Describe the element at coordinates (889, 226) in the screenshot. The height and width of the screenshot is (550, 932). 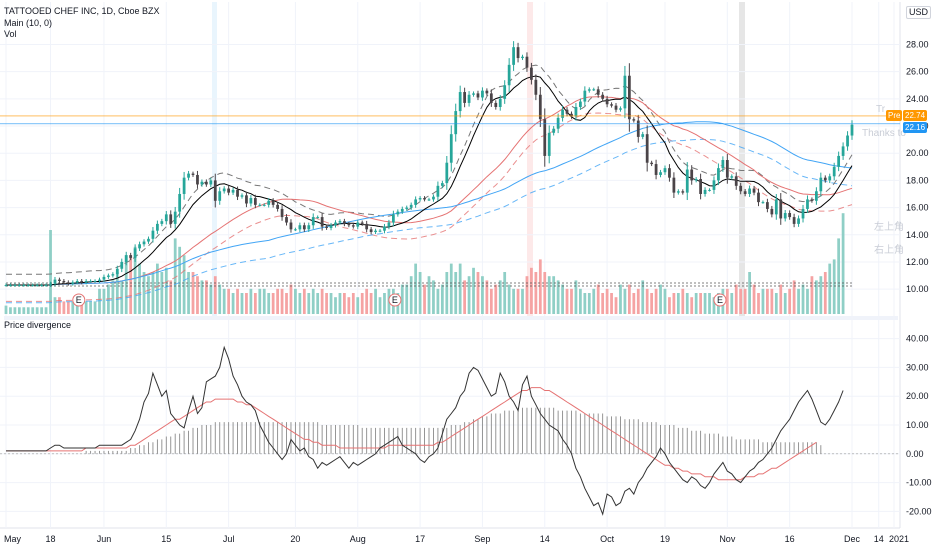
I see `faint-label-3: 左上角` at that location.